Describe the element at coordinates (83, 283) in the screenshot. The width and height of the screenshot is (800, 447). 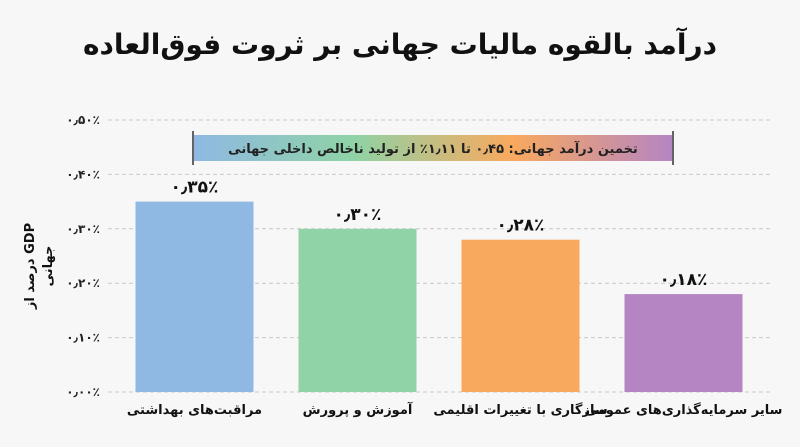
I see `y-tick-label: ۰٫۲۰٪` at that location.